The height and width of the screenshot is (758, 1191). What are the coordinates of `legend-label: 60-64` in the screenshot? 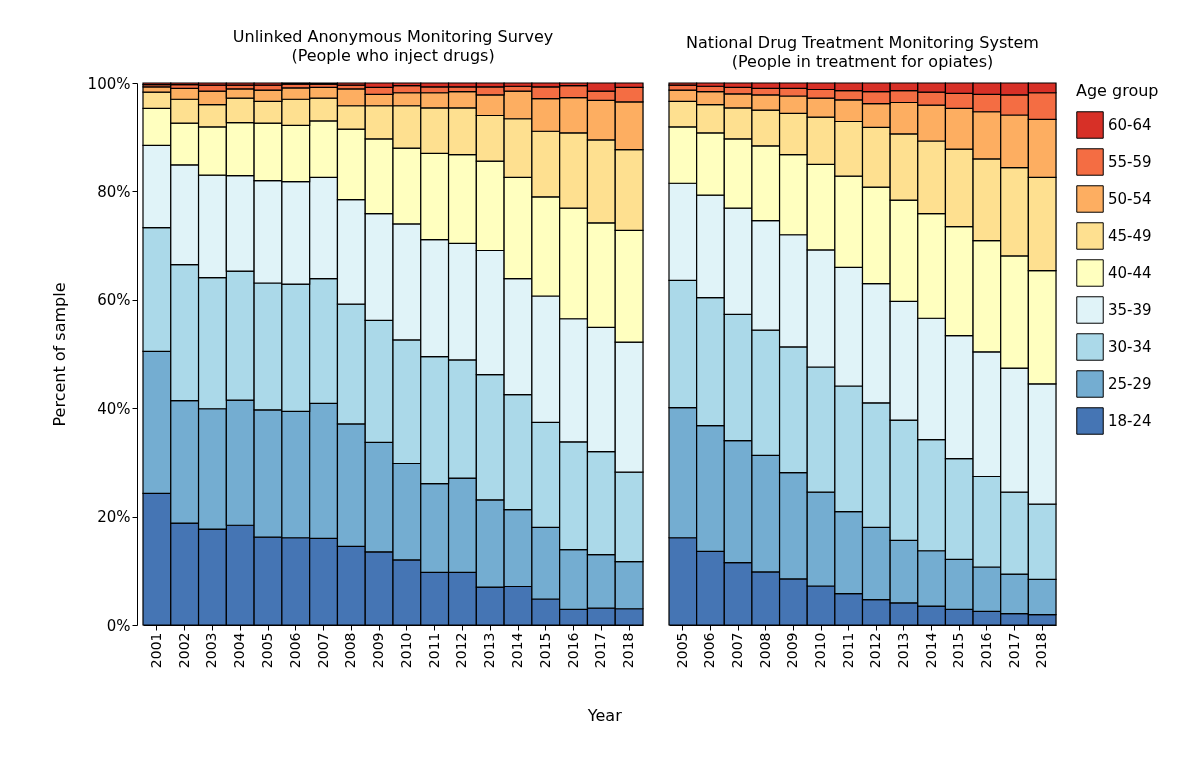 It's located at (1130, 125).